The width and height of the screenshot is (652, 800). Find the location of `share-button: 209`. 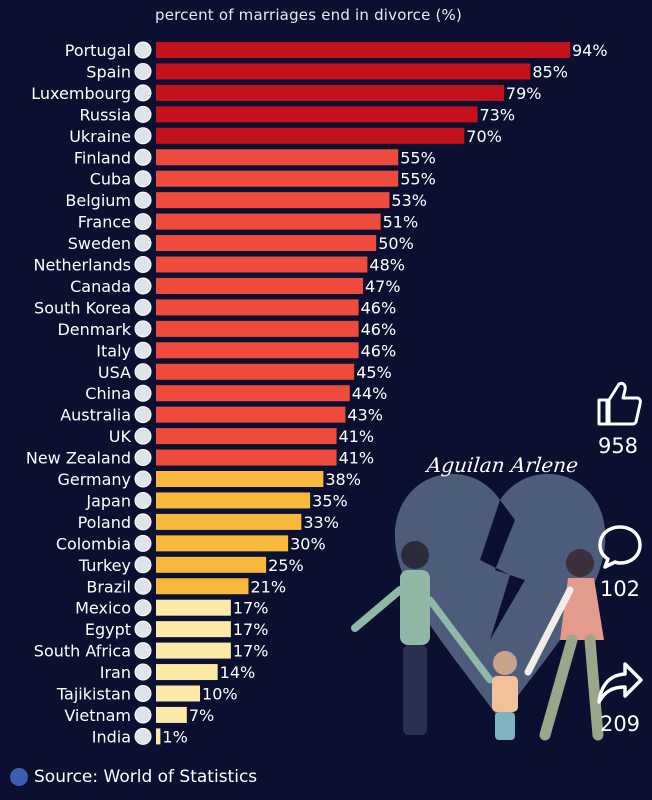

share-button: 209 is located at coordinates (620, 698).